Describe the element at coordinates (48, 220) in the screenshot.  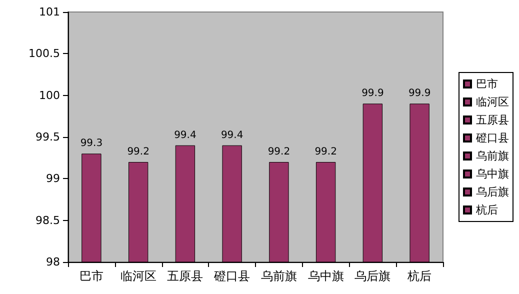
I see `y-tick-label: 98.5` at that location.